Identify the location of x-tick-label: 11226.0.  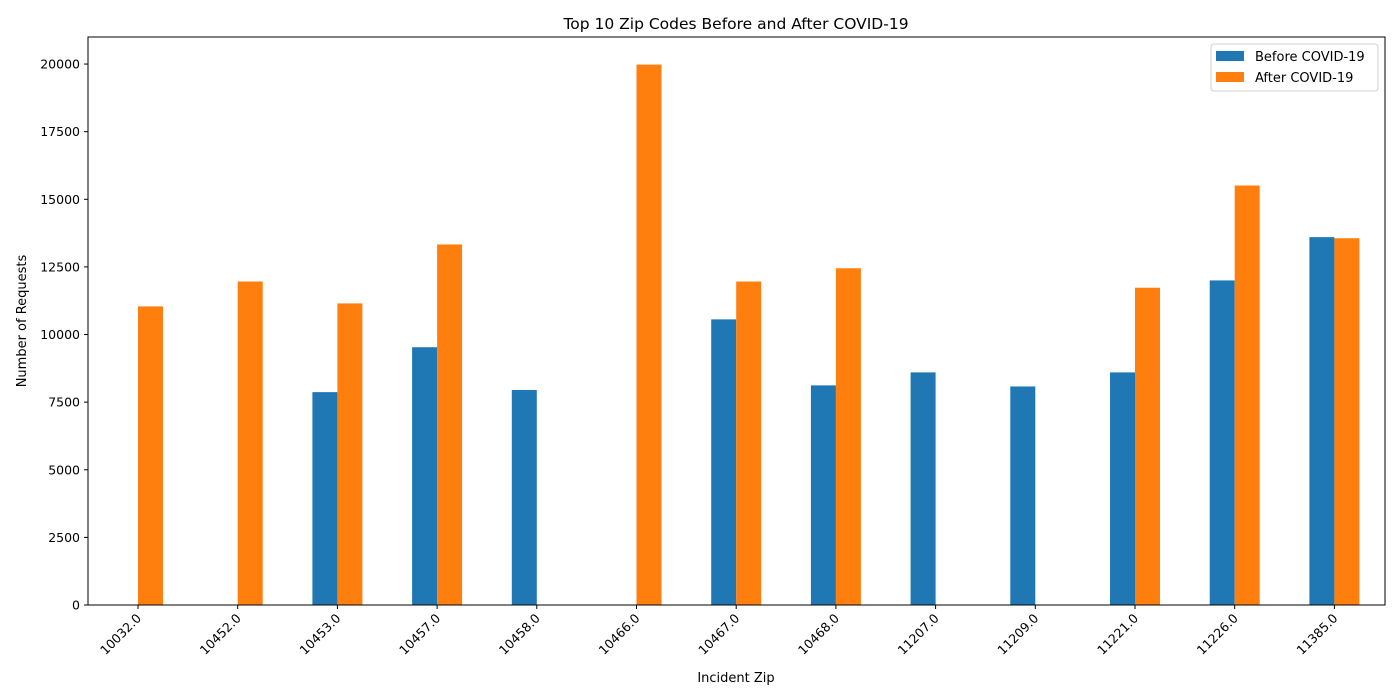
(1217, 633).